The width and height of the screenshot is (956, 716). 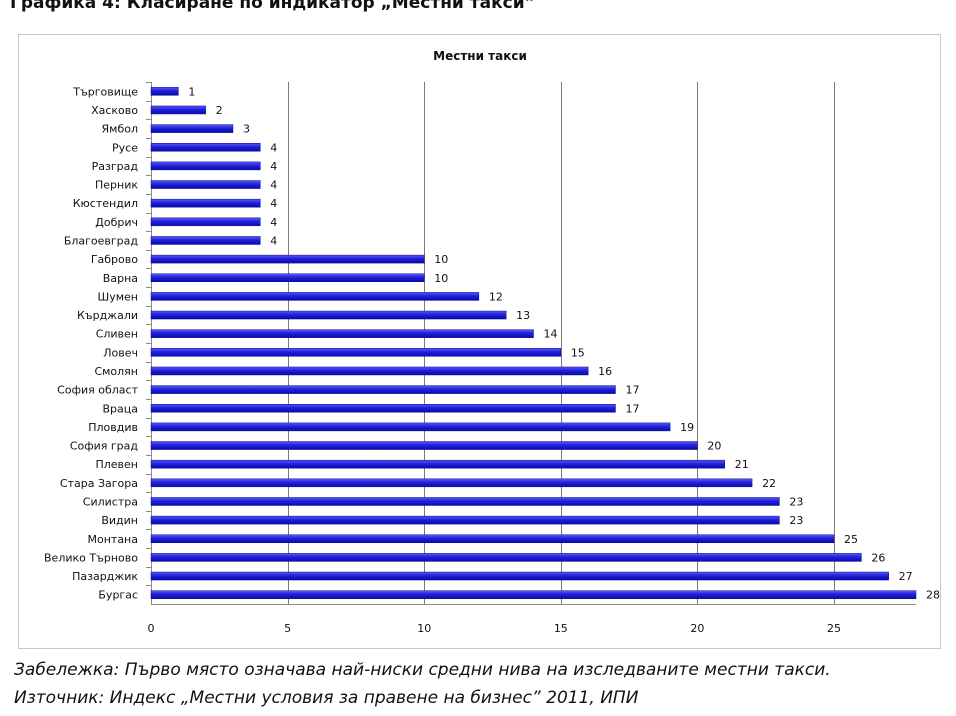 What do you see at coordinates (116, 185) in the screenshot?
I see `category-label: Перник` at bounding box center [116, 185].